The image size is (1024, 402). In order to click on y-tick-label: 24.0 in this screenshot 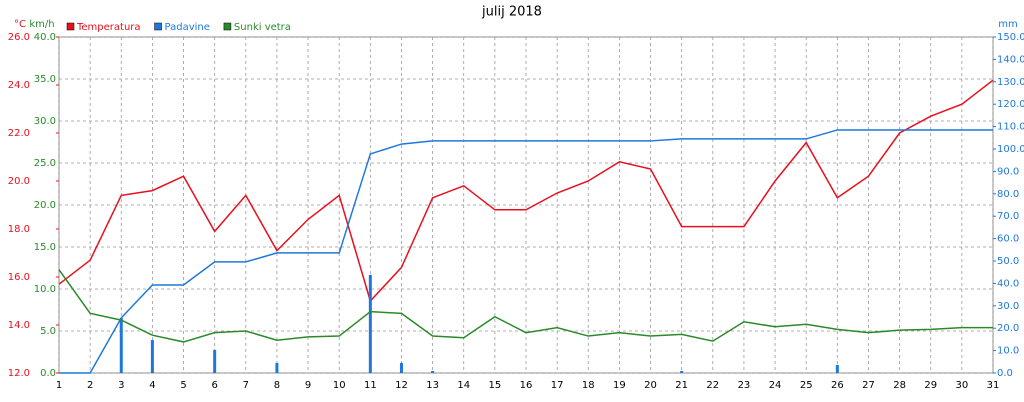, I will do `click(19, 85)`.